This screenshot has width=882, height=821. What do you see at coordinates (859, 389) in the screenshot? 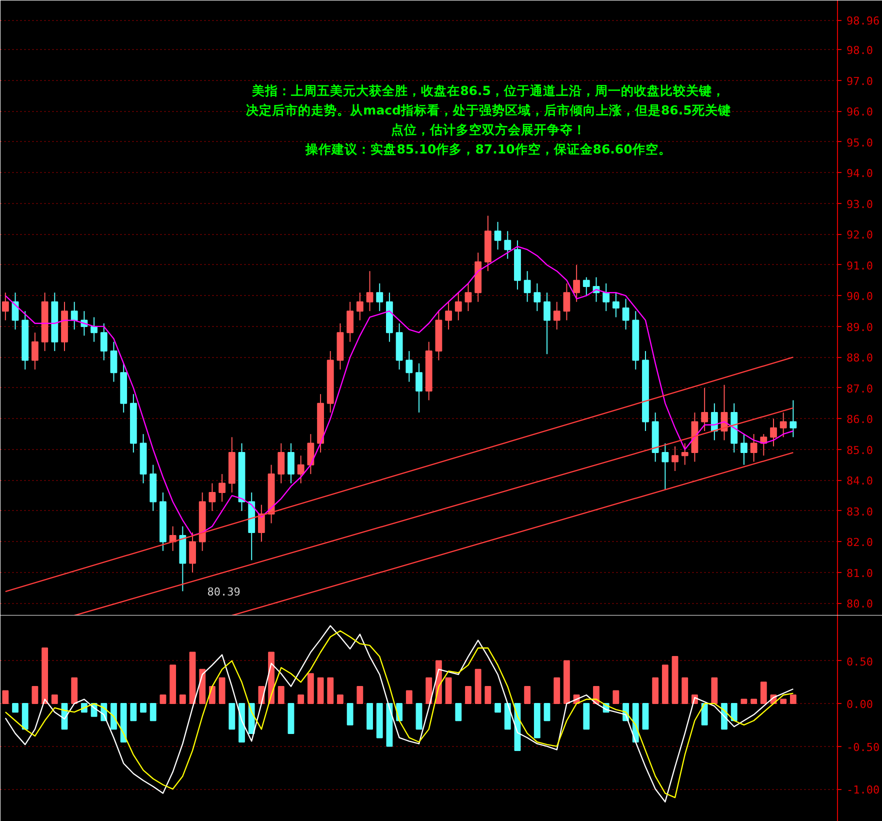
I see `y-tick-label: 87.0` at bounding box center [859, 389].